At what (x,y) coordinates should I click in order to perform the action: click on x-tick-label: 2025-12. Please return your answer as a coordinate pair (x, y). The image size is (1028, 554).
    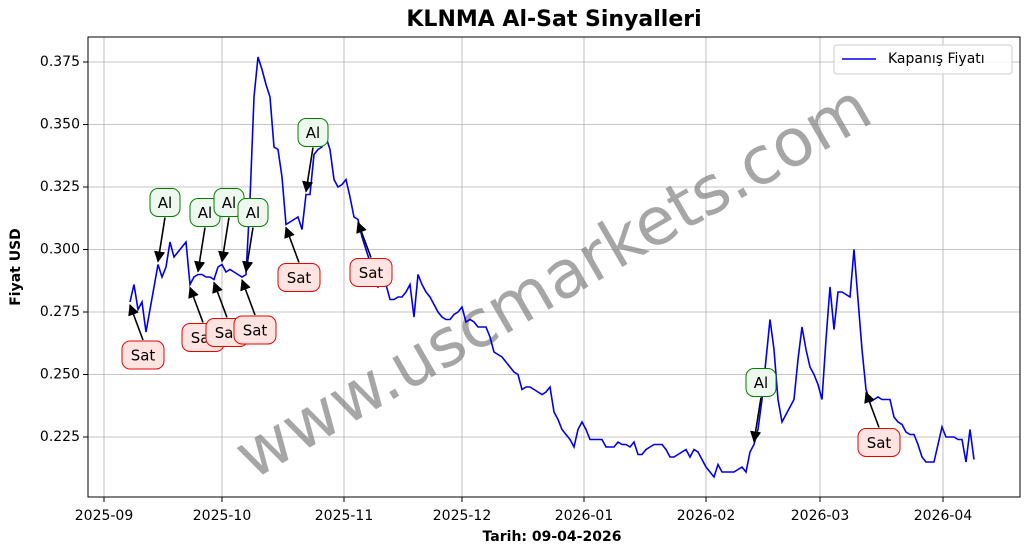
    Looking at the image, I should click on (462, 516).